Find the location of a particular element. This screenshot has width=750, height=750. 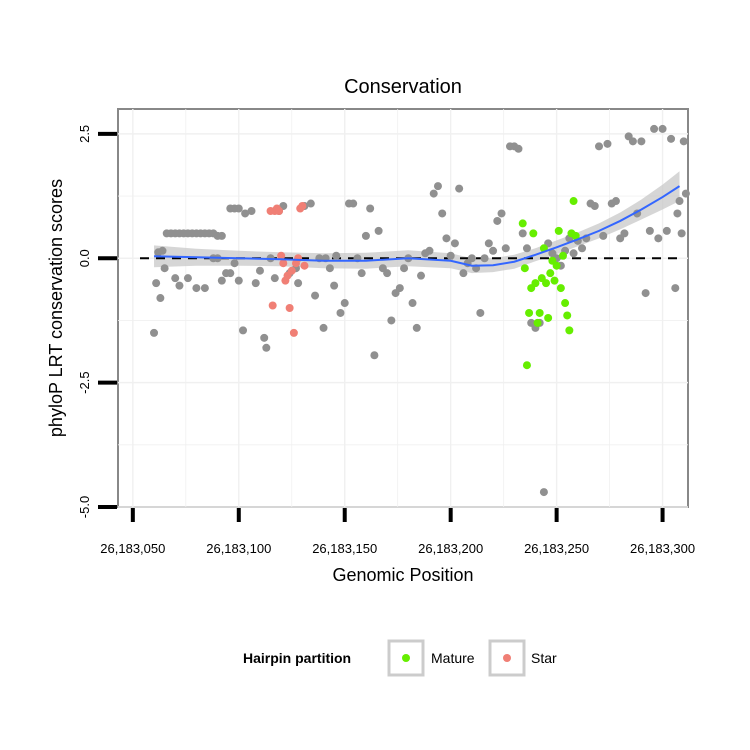

legend-title: Hairpin partition is located at coordinates (297, 658).